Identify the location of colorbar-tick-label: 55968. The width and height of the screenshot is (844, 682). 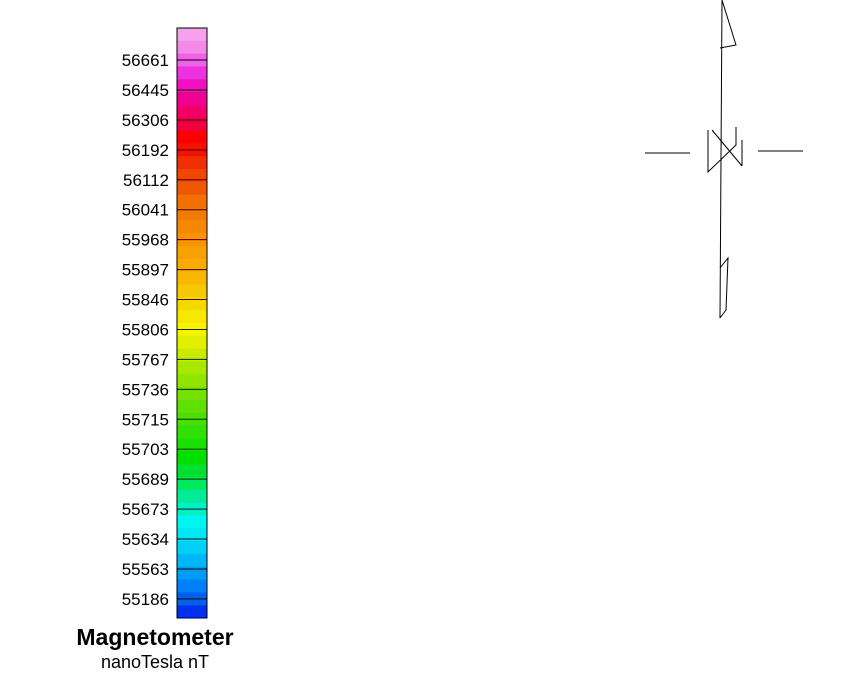
(145, 240).